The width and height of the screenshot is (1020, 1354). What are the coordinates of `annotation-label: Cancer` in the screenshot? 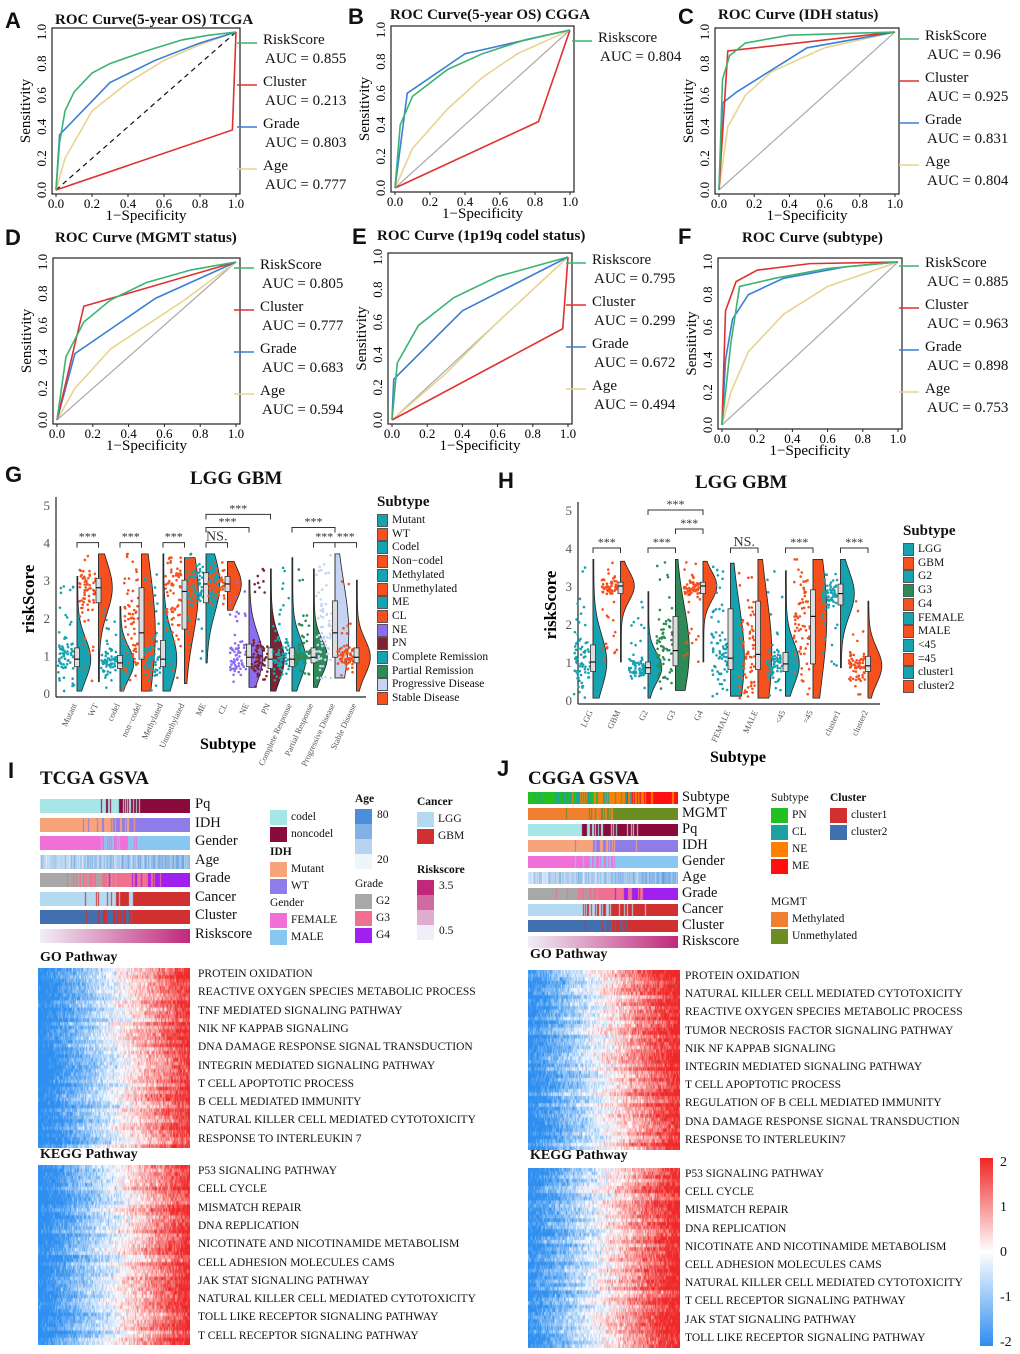 It's located at (703, 909).